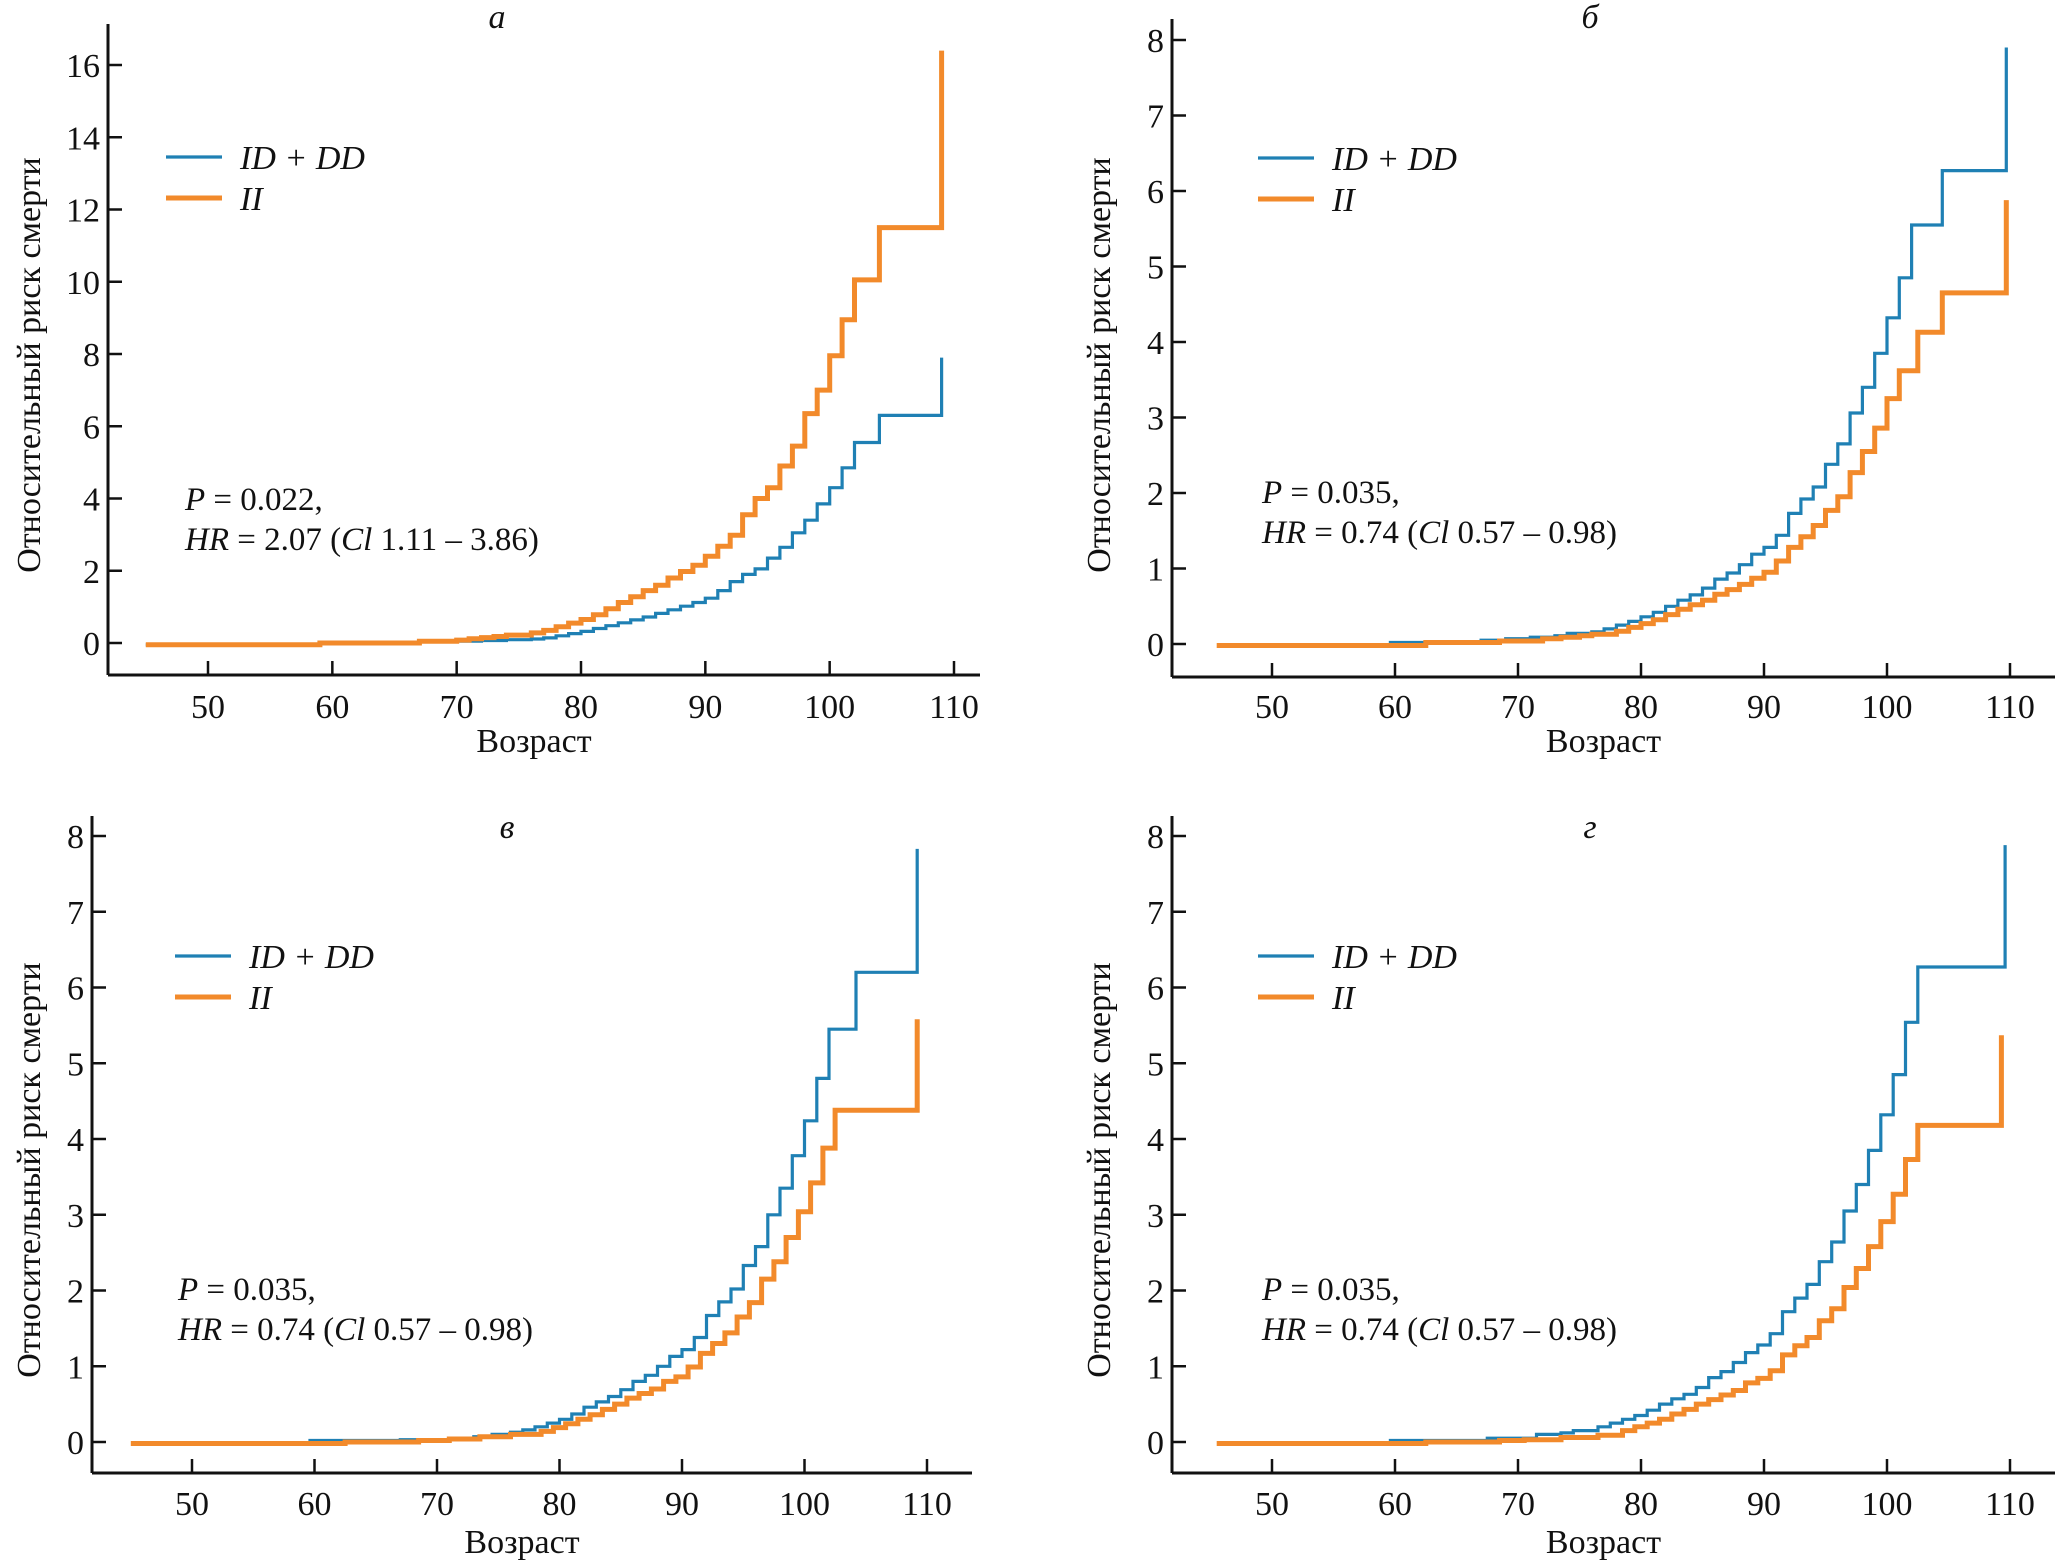 This screenshot has height=1565, width=2067. Describe the element at coordinates (1590, 18) in the screenshot. I see `panel-title: б` at that location.